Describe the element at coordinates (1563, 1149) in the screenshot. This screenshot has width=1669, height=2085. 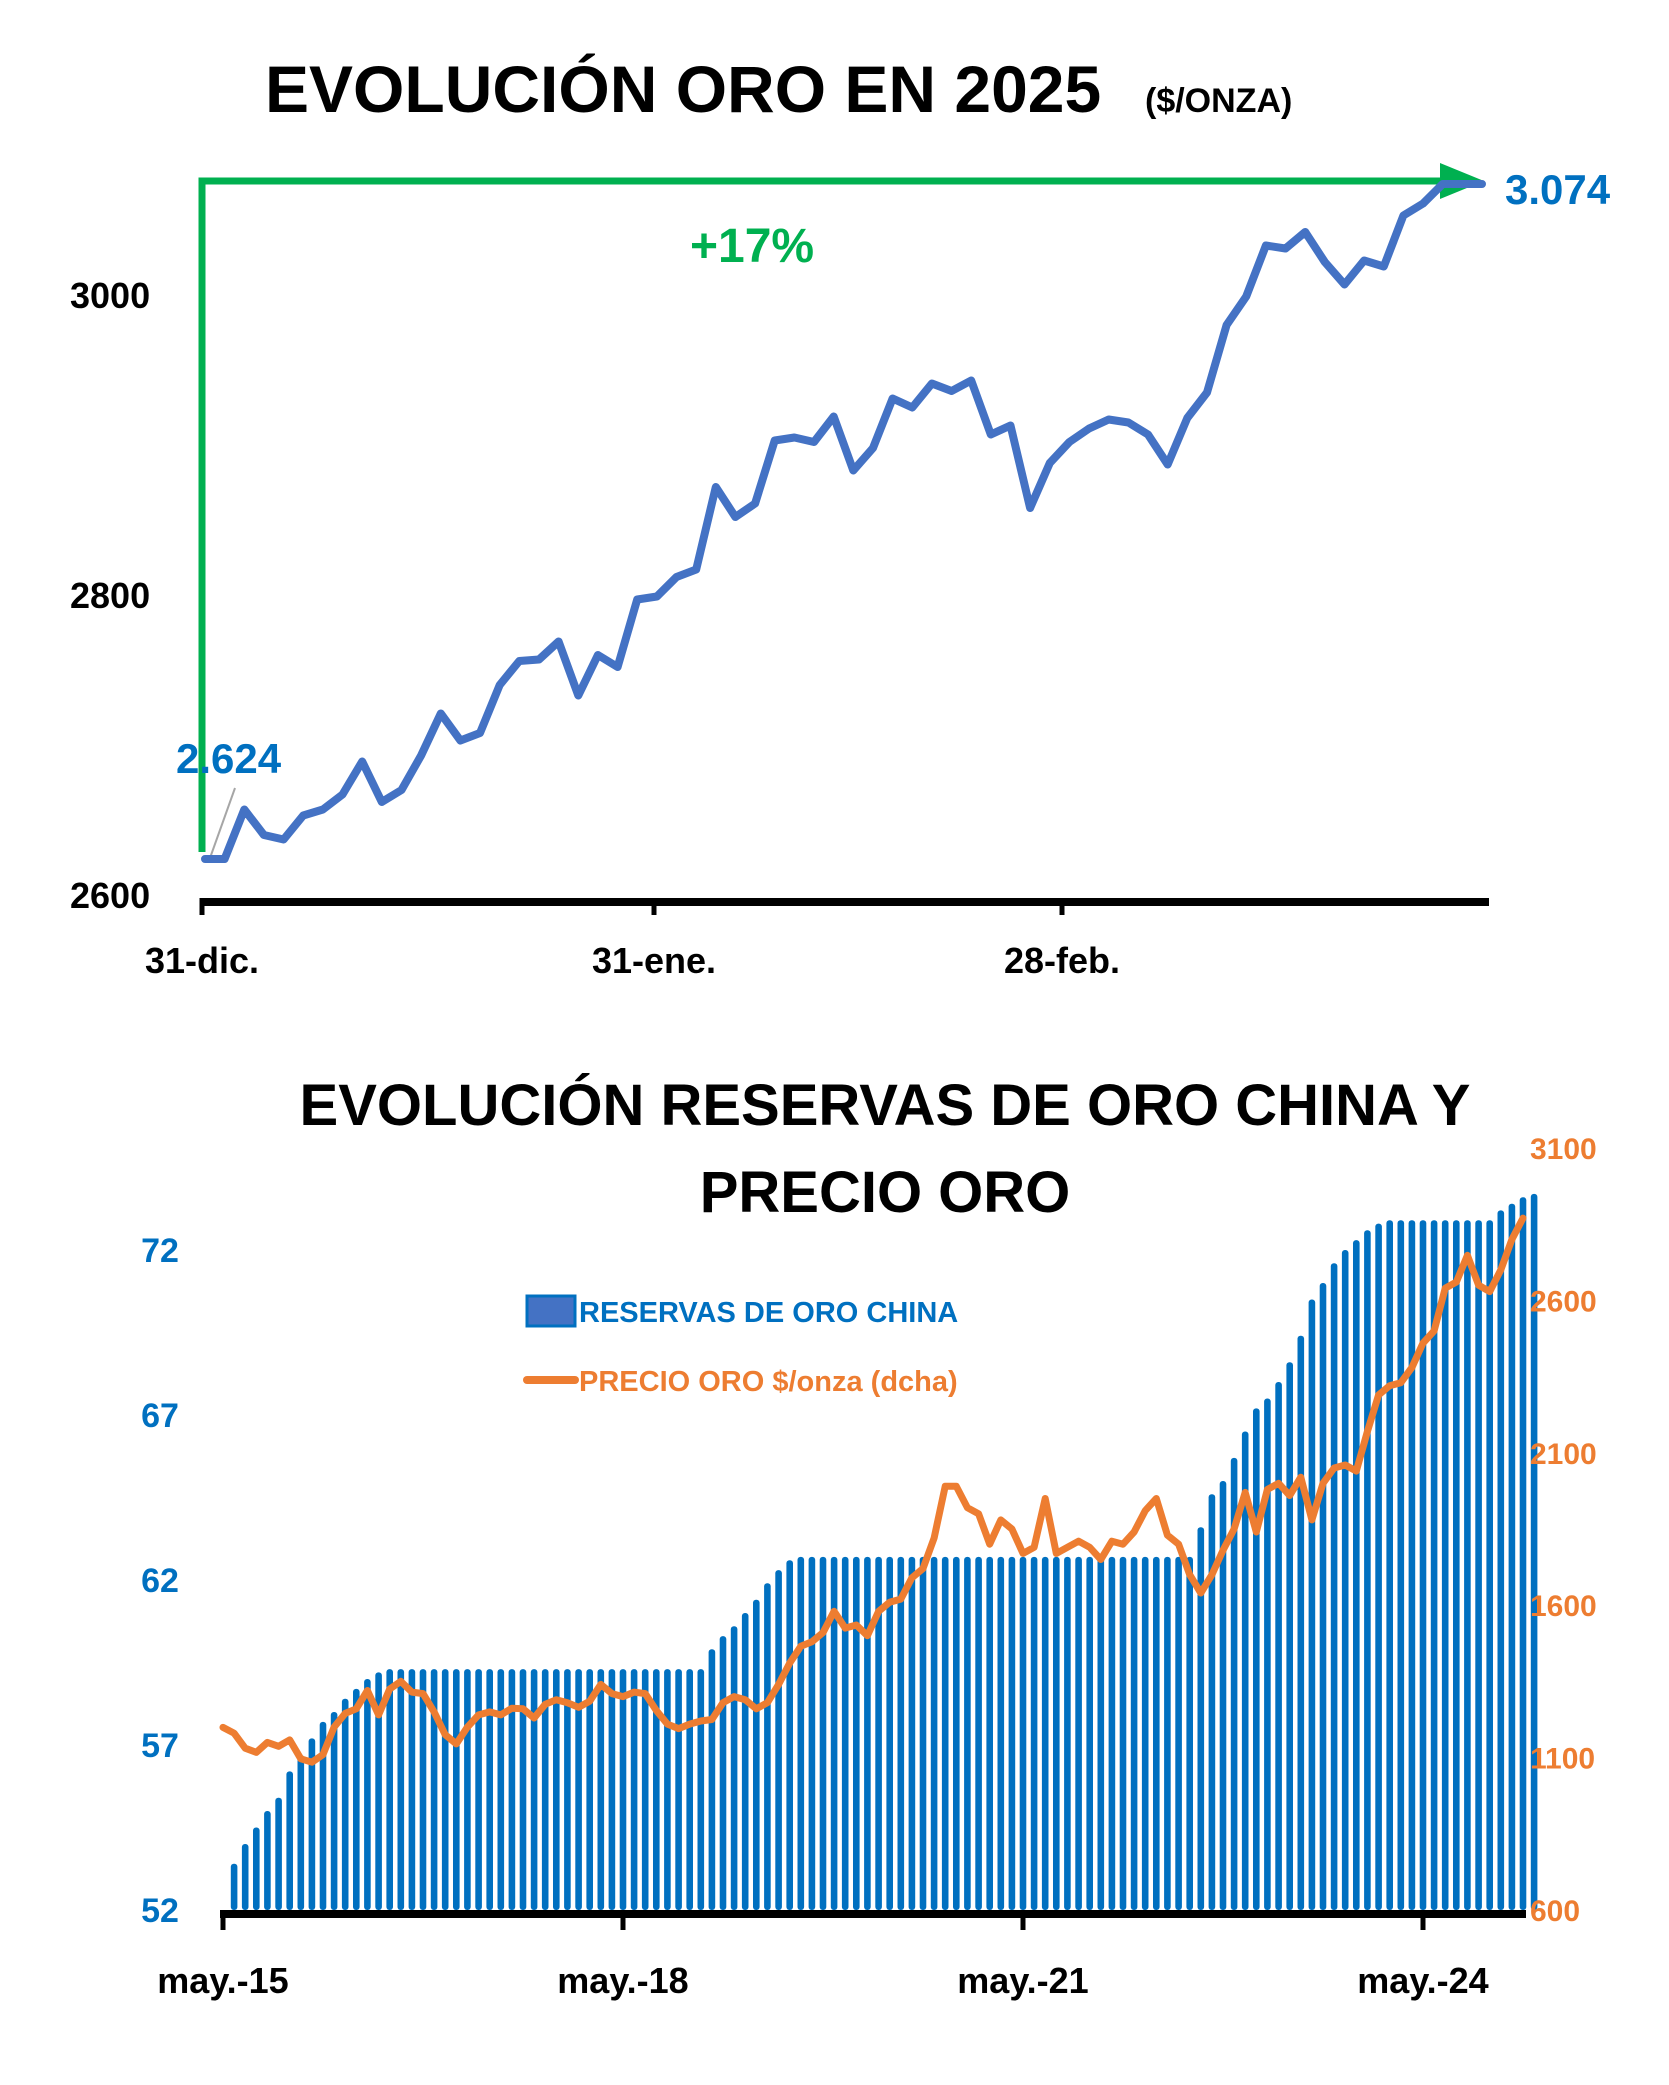
I see `y-right-tick-label: 3100` at that location.